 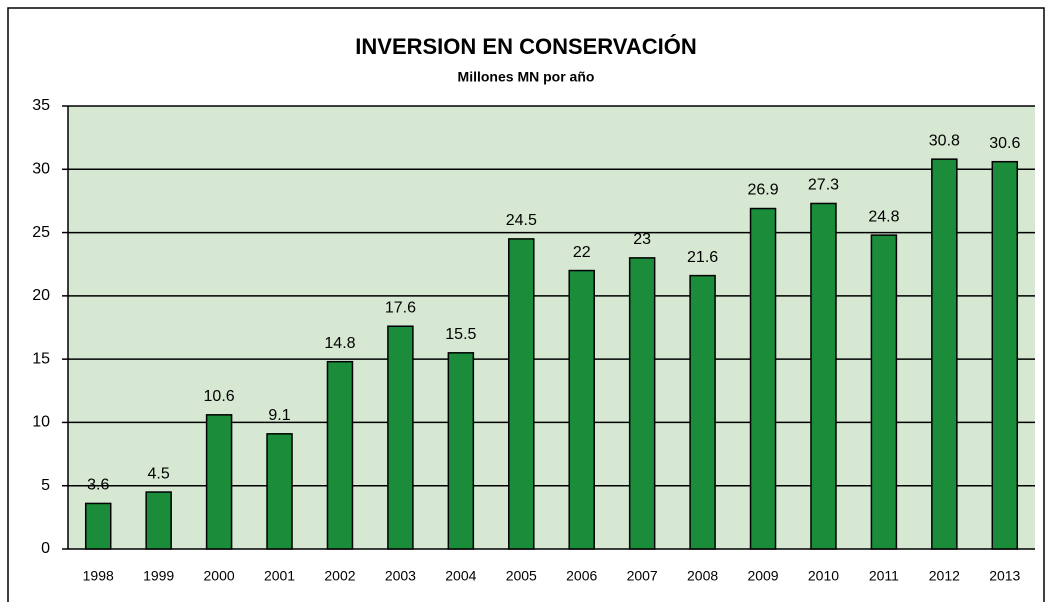 What do you see at coordinates (41, 358) in the screenshot?
I see `y-tick-label: 15` at bounding box center [41, 358].